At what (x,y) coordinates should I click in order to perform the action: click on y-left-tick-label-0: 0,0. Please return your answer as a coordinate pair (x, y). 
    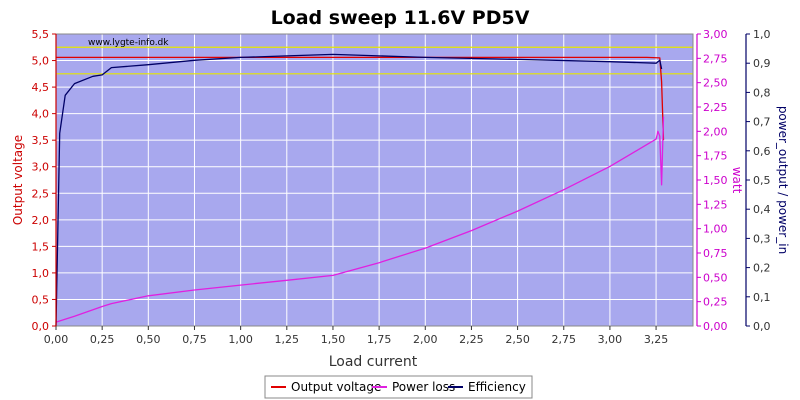
    Looking at the image, I should click on (41, 326).